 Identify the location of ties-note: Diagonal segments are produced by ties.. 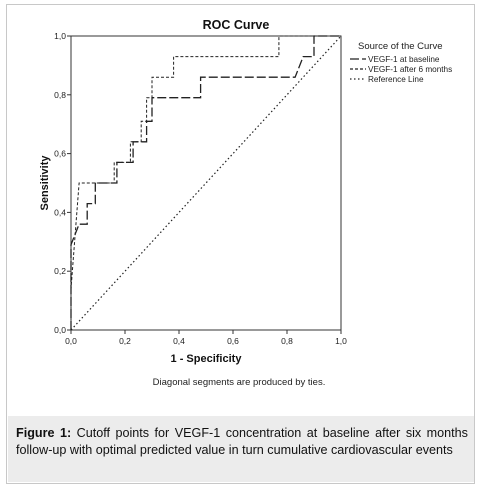
(239, 382).